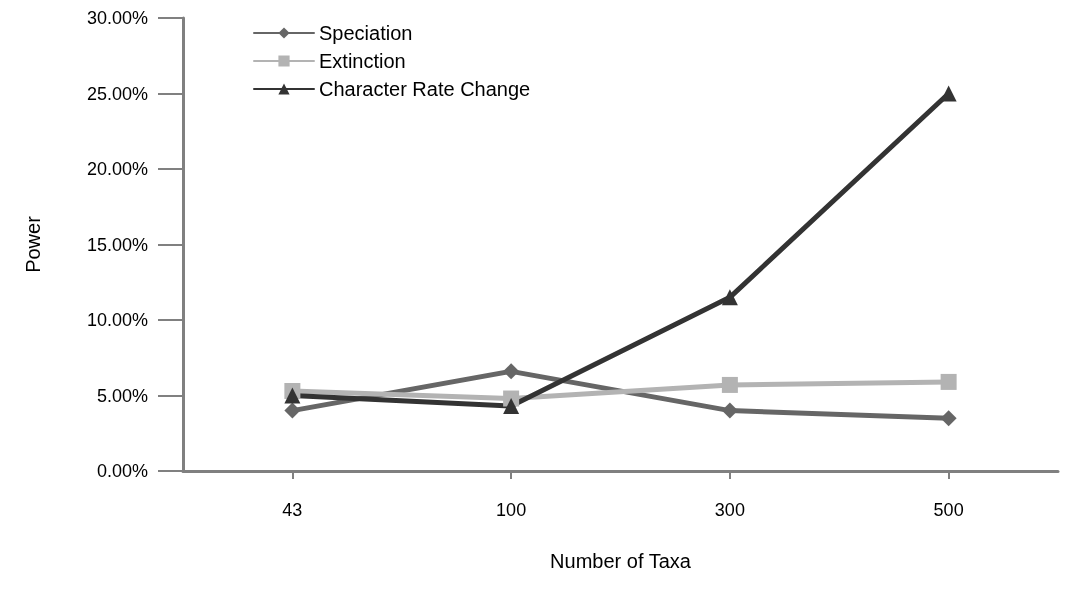 Image resolution: width=1086 pixels, height=594 pixels. I want to click on x-tick-label: 100, so click(511, 510).